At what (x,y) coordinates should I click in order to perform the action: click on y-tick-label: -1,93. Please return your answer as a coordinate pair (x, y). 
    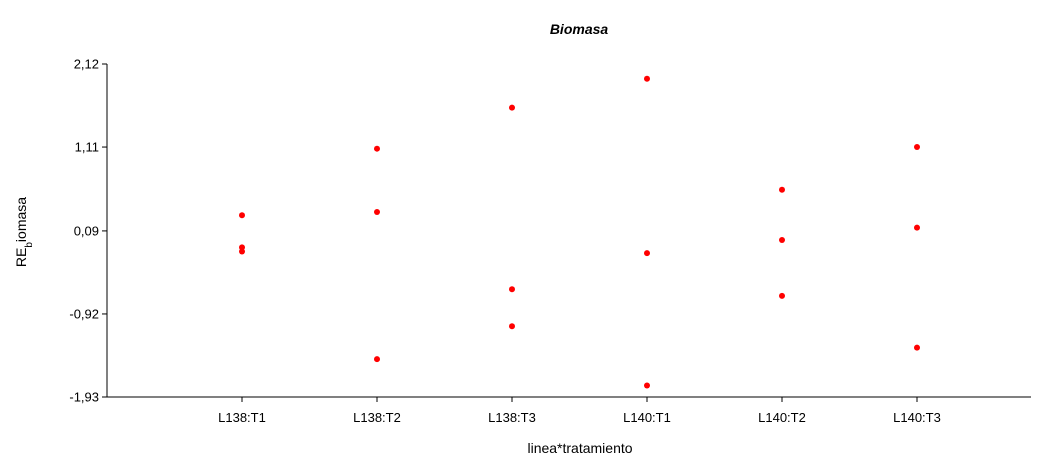
    Looking at the image, I should click on (84, 397).